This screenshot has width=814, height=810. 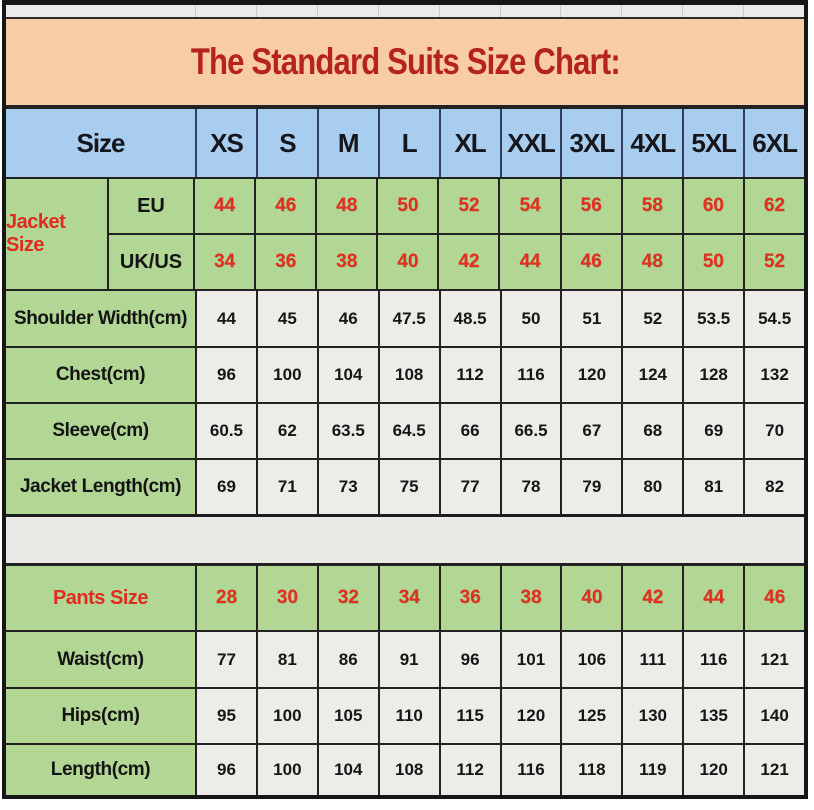 What do you see at coordinates (530, 770) in the screenshot?
I see `length-value: 116` at bounding box center [530, 770].